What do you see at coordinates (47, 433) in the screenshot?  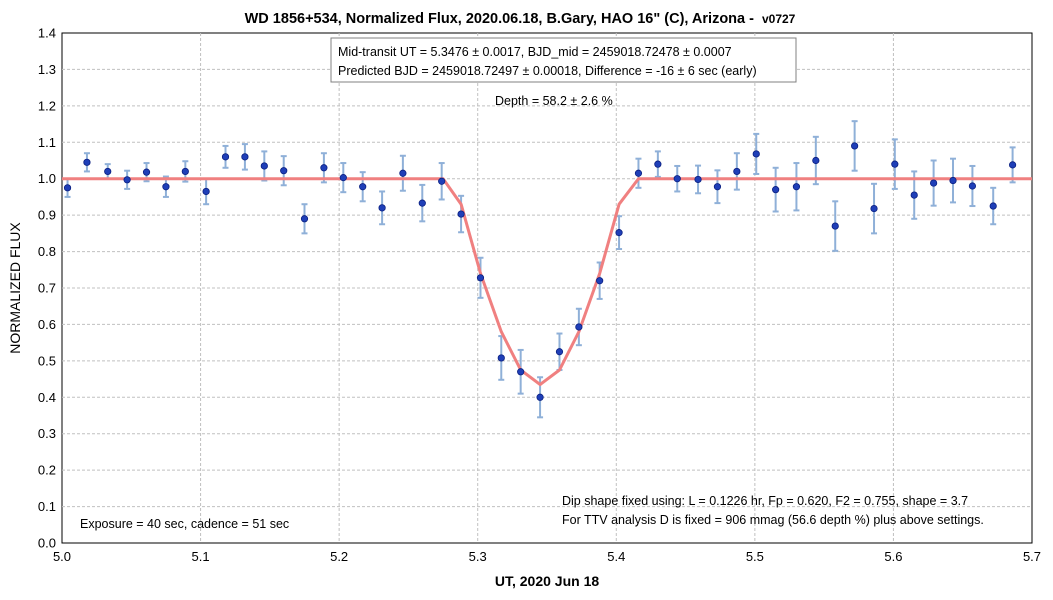 I see `y-tick-label: 0.3` at bounding box center [47, 433].